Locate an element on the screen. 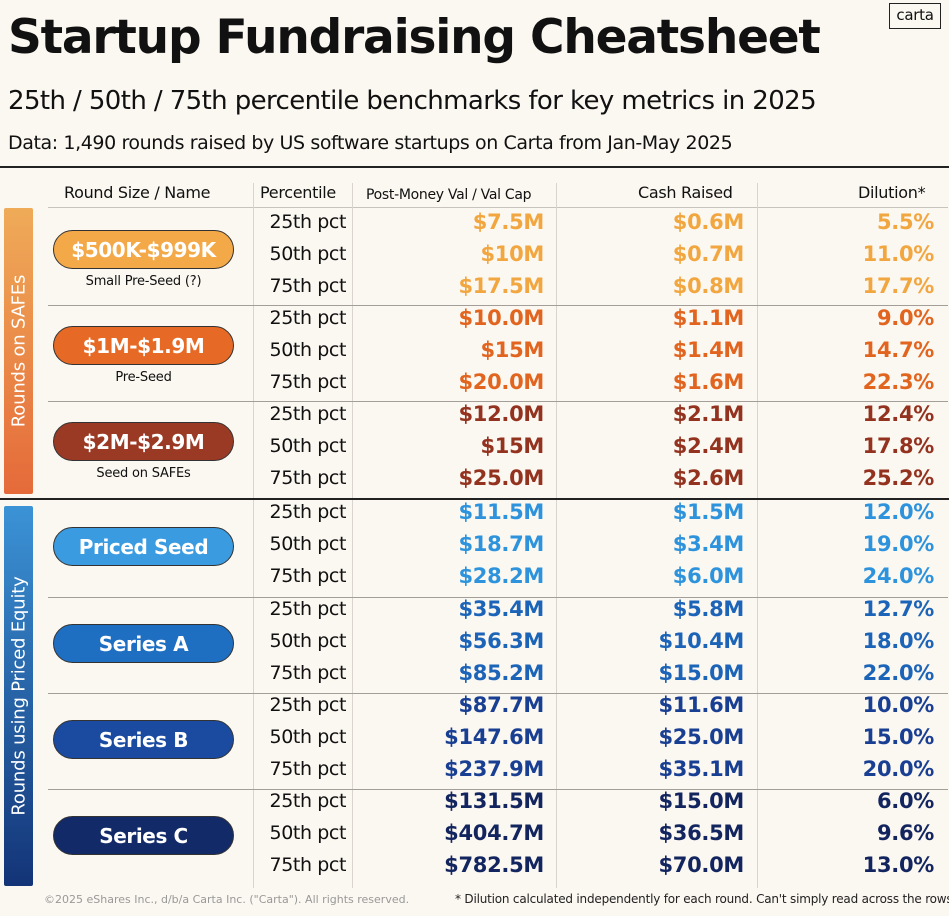 This screenshot has height=916, width=949. valuation-value: $18.7M is located at coordinates (501, 544).